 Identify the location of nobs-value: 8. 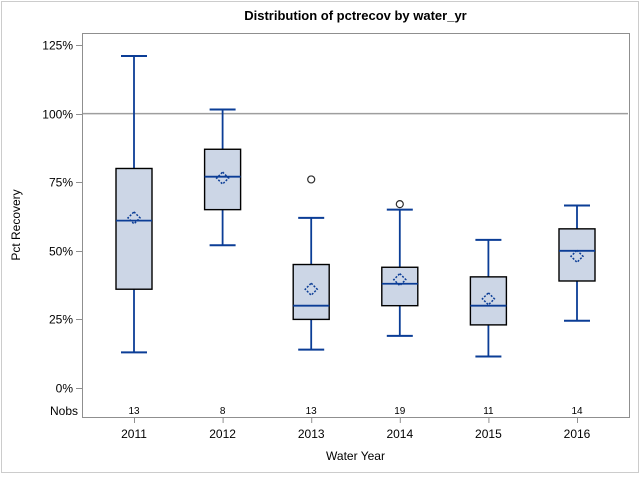
(223, 411).